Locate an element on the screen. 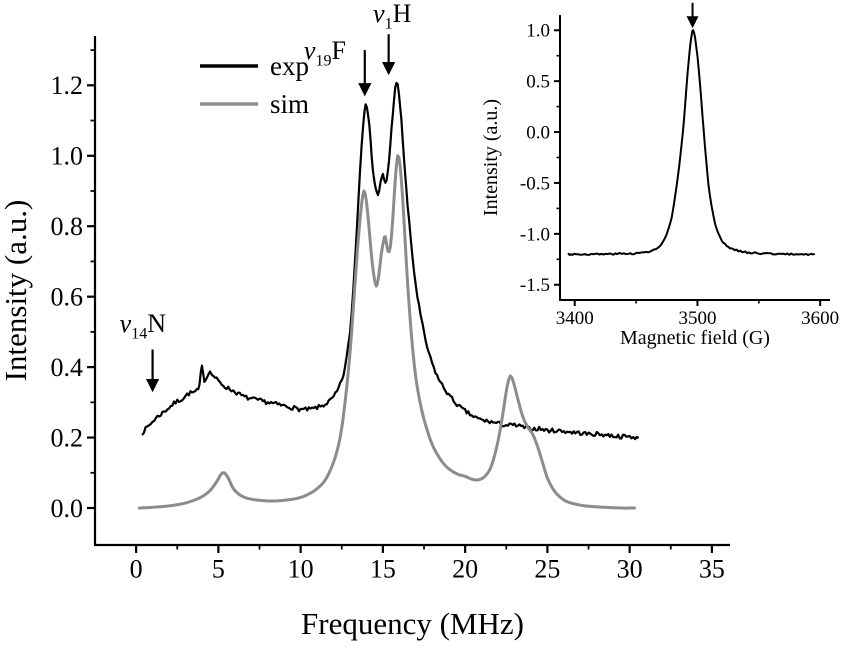 This screenshot has width=847, height=648. x-axis-label: Magnetic field (G) is located at coordinates (695, 338).